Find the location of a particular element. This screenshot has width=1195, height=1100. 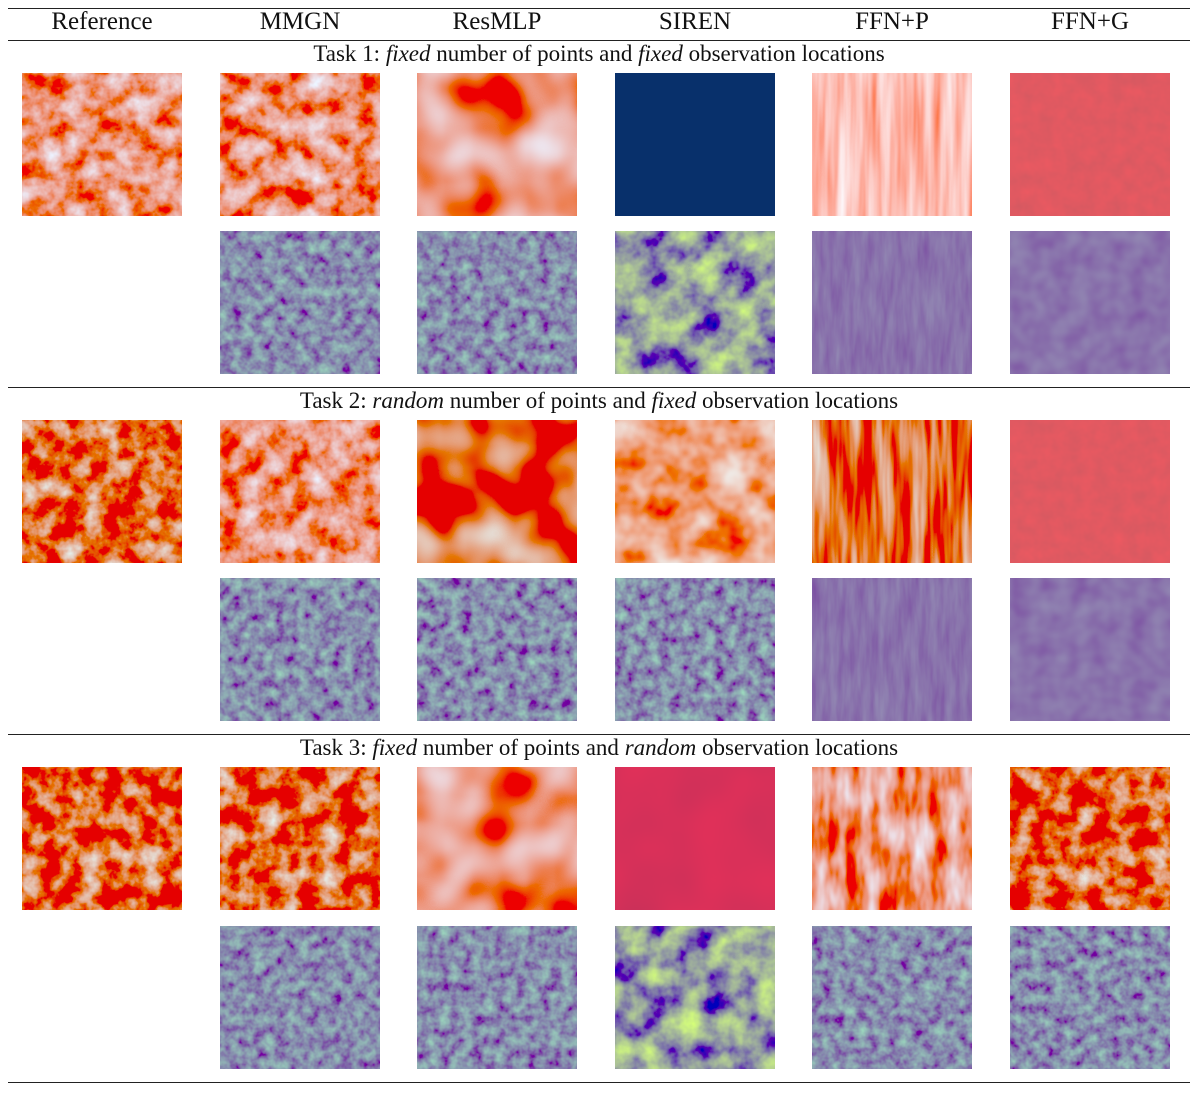

task-1-siren-reconstruction is located at coordinates (695, 144).